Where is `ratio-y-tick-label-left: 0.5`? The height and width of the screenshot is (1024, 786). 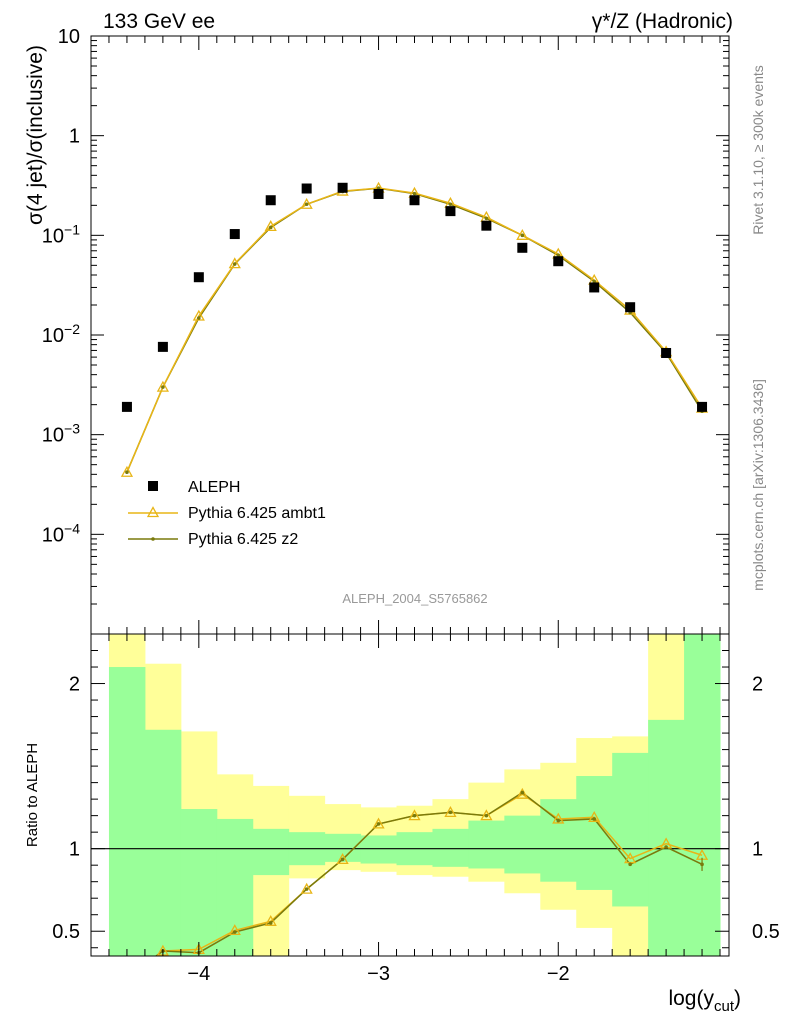
ratio-y-tick-label-left: 0.5 is located at coordinates (66, 932).